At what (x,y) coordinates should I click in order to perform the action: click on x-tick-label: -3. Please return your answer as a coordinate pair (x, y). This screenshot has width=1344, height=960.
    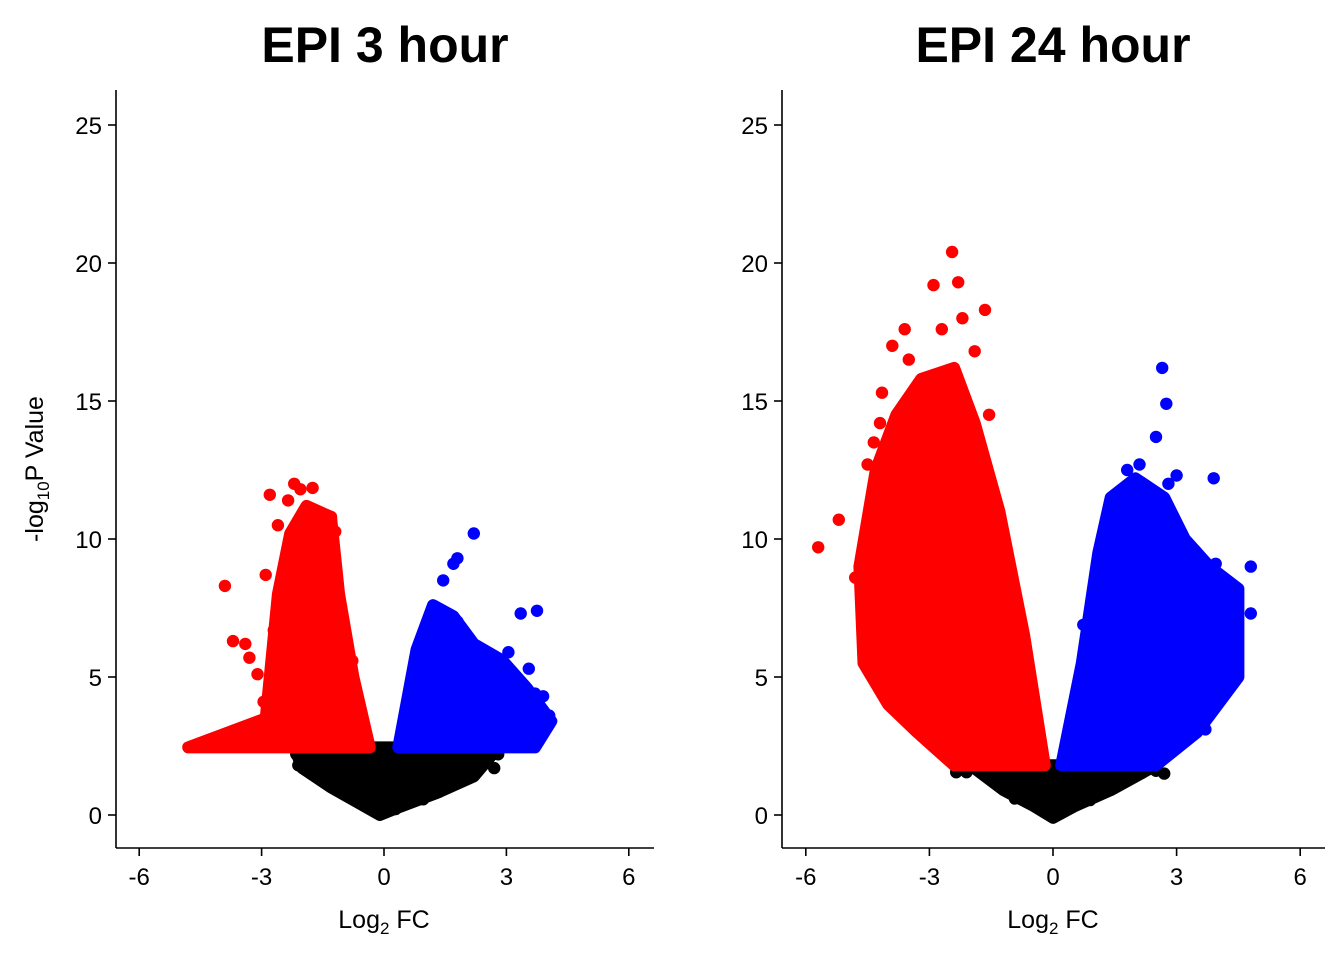
    Looking at the image, I should click on (929, 877).